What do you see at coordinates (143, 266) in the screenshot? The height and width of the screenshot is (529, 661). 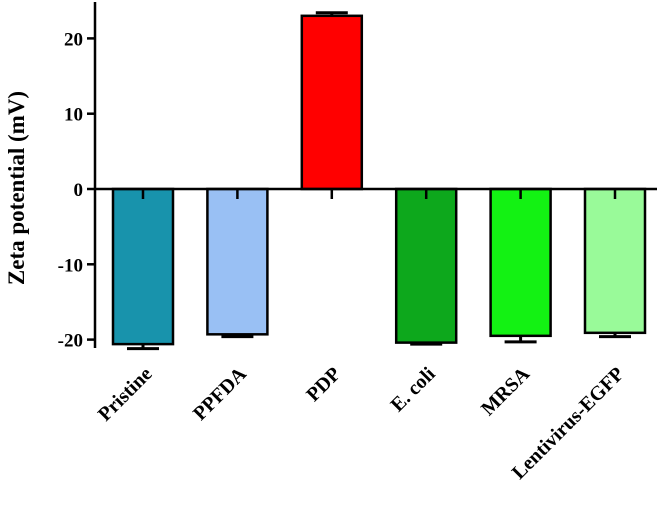 I see `bar-pristine` at bounding box center [143, 266].